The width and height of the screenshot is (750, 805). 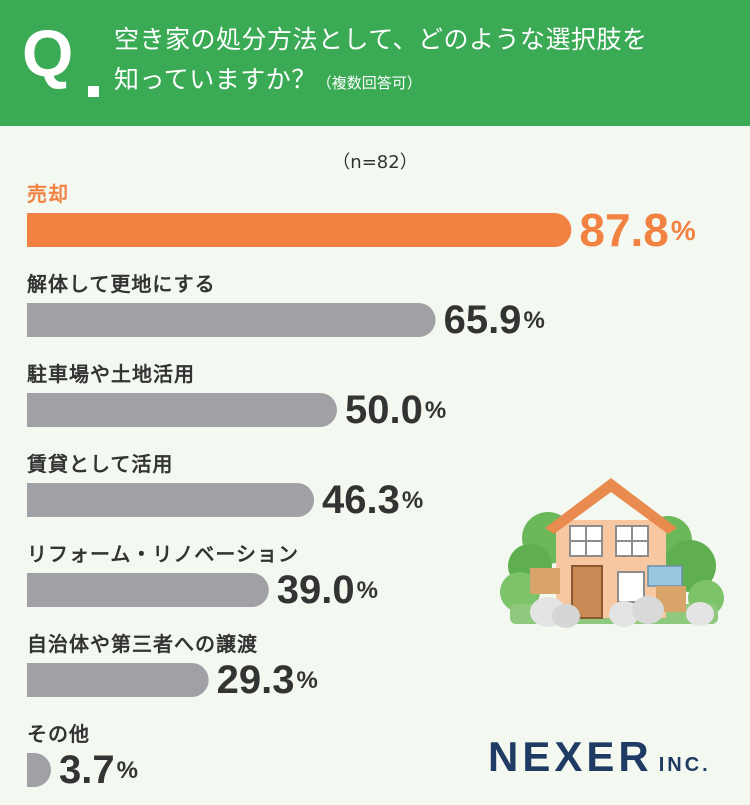 I want to click on category-label: 駐車場や土地活用, so click(x=111, y=374).